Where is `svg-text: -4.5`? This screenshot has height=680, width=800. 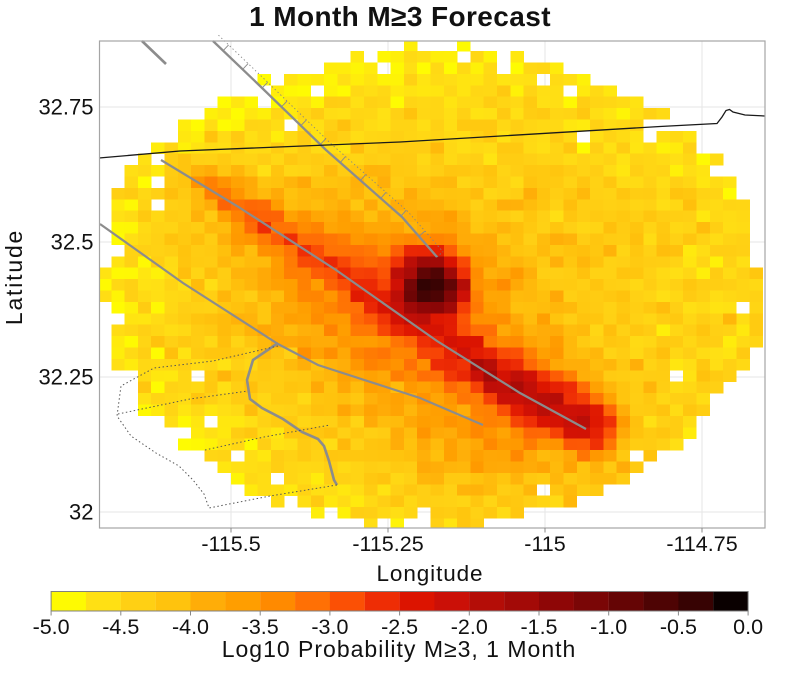 svg-text: -4.5 is located at coordinates (120, 627).